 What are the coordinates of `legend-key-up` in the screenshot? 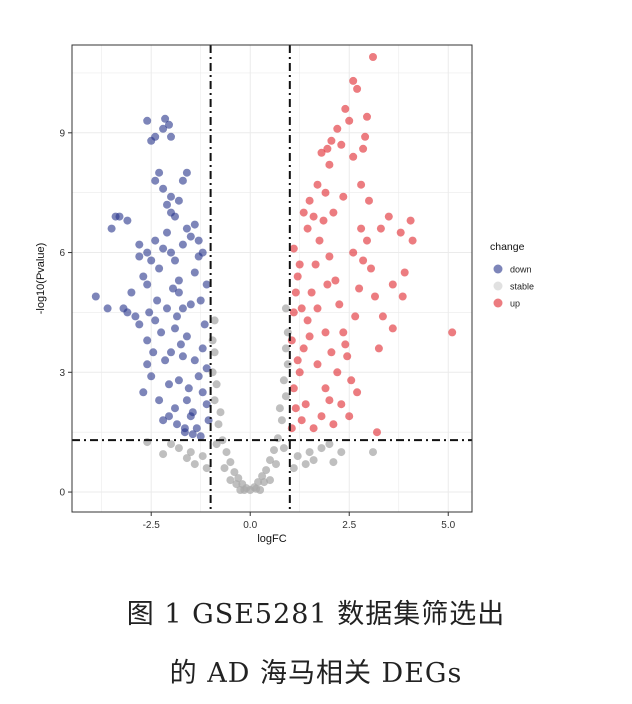 It's located at (498, 303).